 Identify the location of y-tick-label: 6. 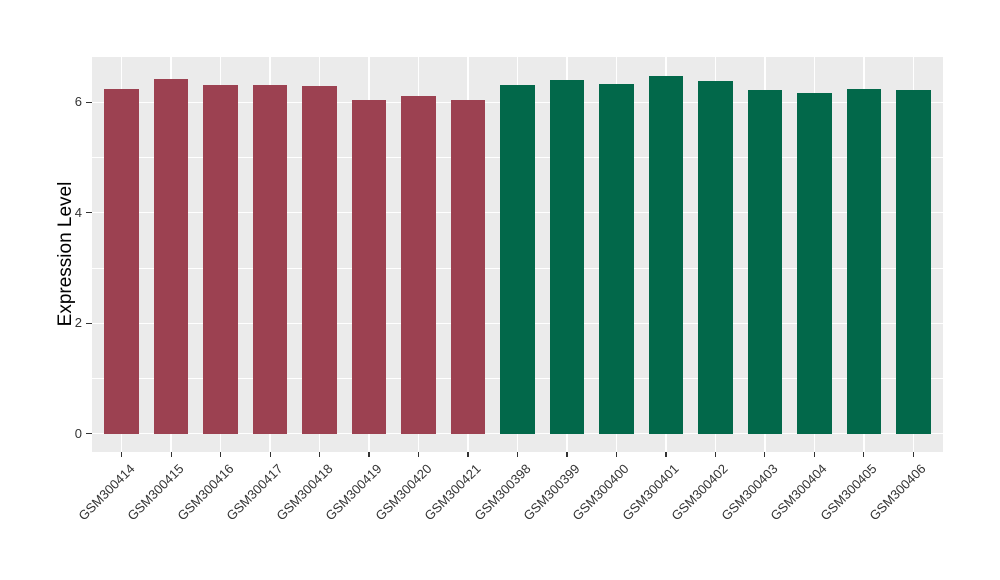
(78, 102).